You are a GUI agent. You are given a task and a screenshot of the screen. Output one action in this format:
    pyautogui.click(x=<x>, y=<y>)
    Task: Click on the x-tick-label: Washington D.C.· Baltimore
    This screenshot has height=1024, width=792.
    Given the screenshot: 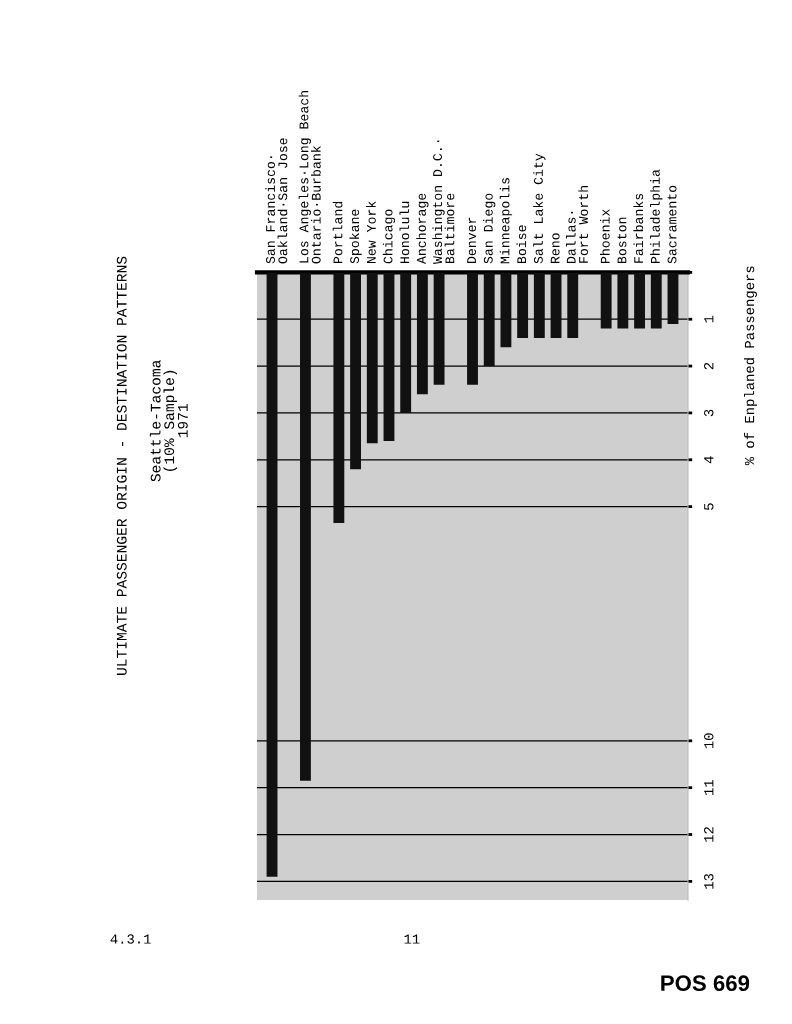 What is the action you would take?
    pyautogui.click(x=443, y=202)
    